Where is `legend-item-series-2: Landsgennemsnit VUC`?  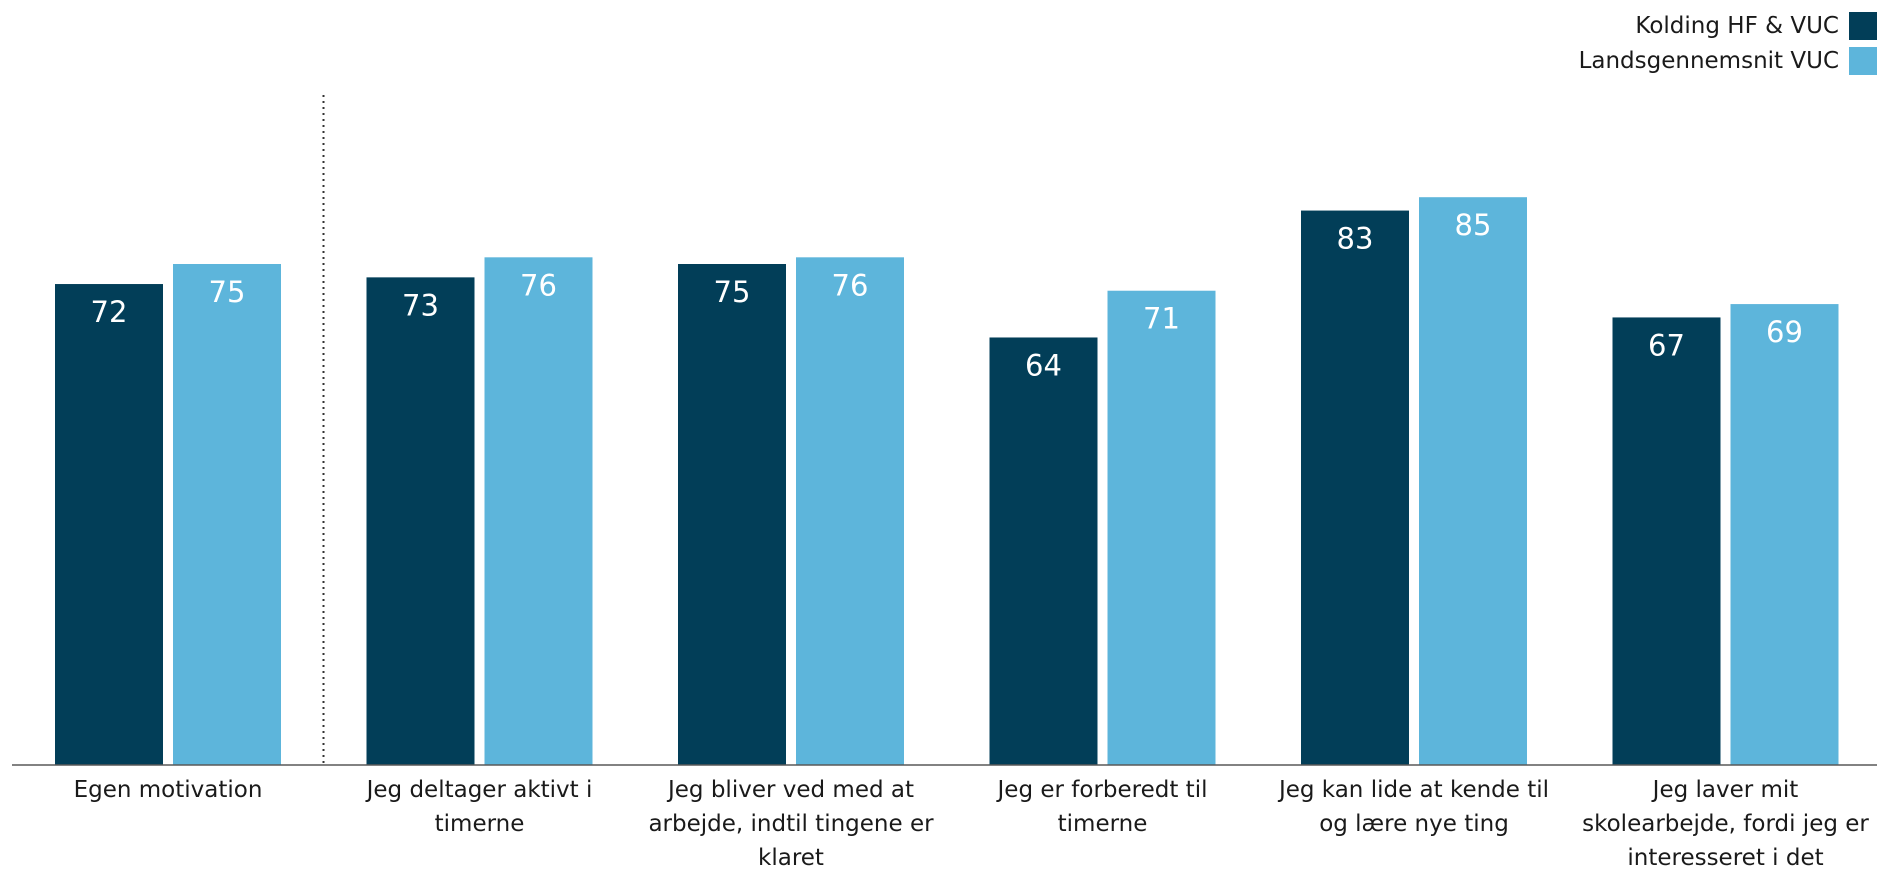
legend-item-series-2: Landsgennemsnit VUC is located at coordinates (1728, 60).